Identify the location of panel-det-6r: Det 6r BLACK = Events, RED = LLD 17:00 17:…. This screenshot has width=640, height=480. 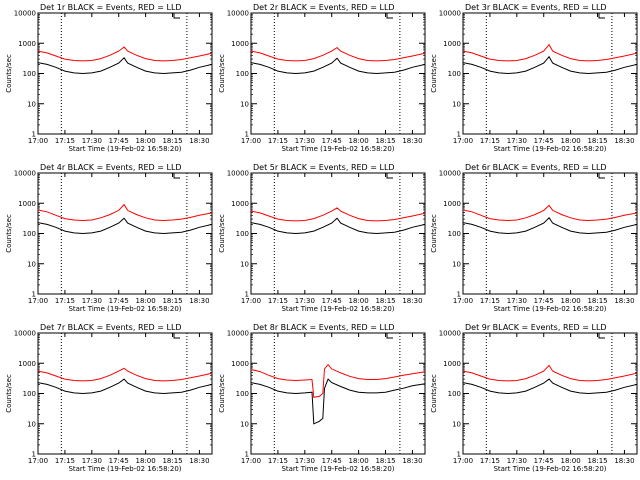
(534, 238).